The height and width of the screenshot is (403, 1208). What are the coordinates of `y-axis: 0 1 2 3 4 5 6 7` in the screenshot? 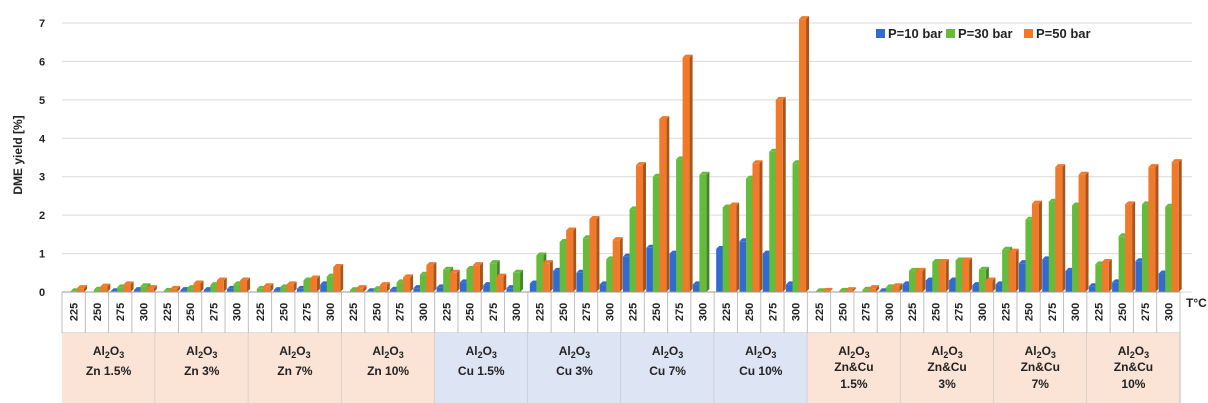 It's located at (42, 158).